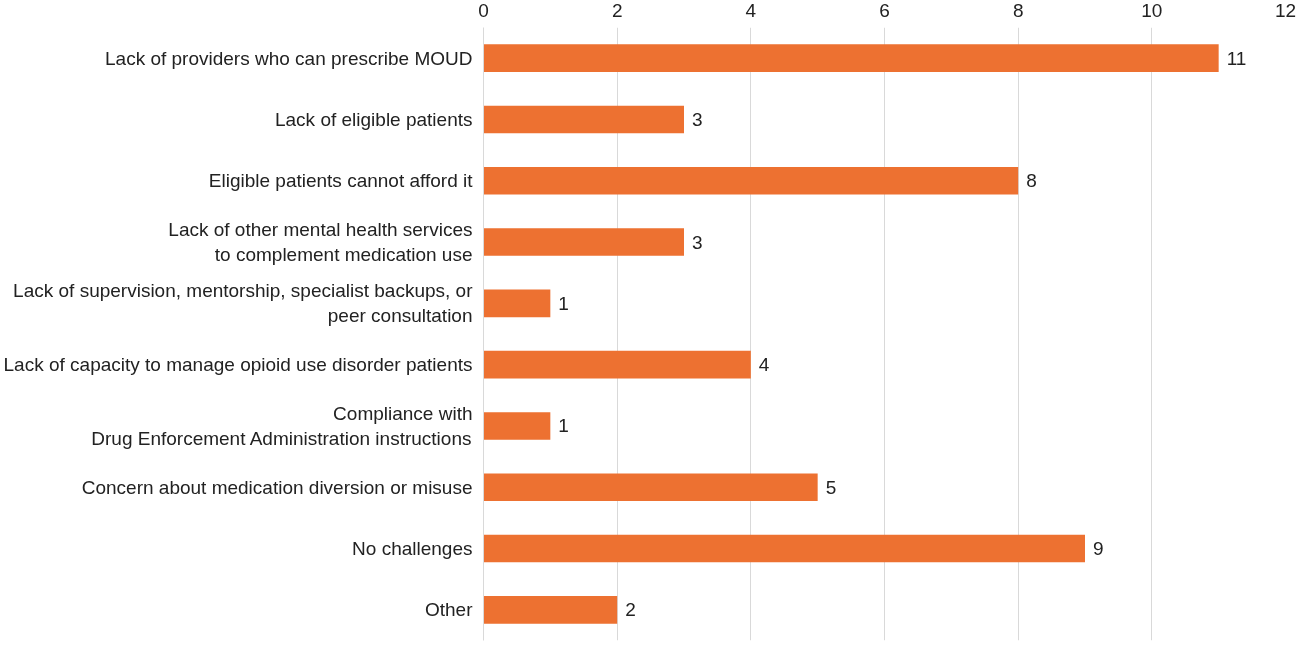 This screenshot has height=648, width=1315. Describe the element at coordinates (1285, 10) in the screenshot. I see `x-tick-label: 12` at that location.